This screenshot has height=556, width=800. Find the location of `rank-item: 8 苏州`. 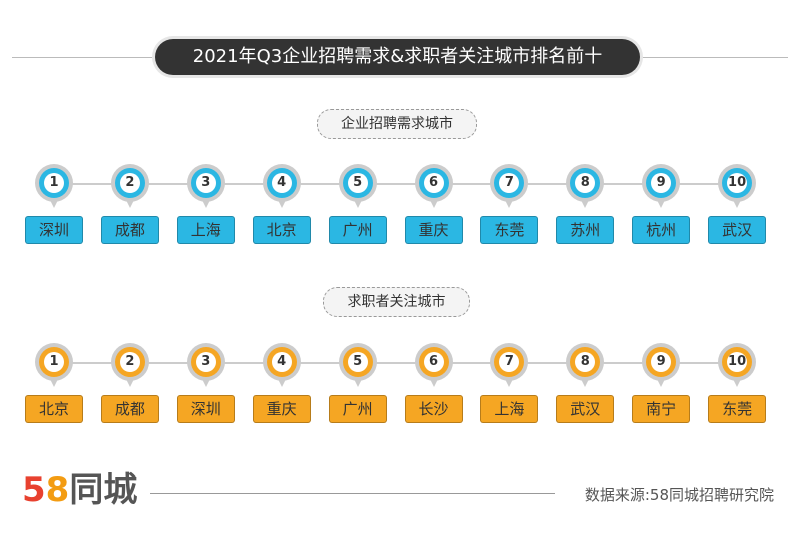

rank-item: 8 苏州 is located at coordinates (585, 203).